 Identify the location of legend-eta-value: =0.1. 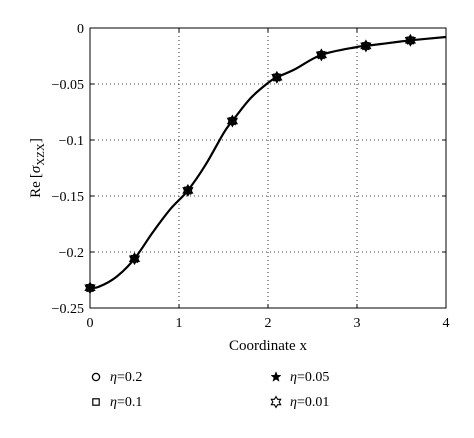
(129, 402).